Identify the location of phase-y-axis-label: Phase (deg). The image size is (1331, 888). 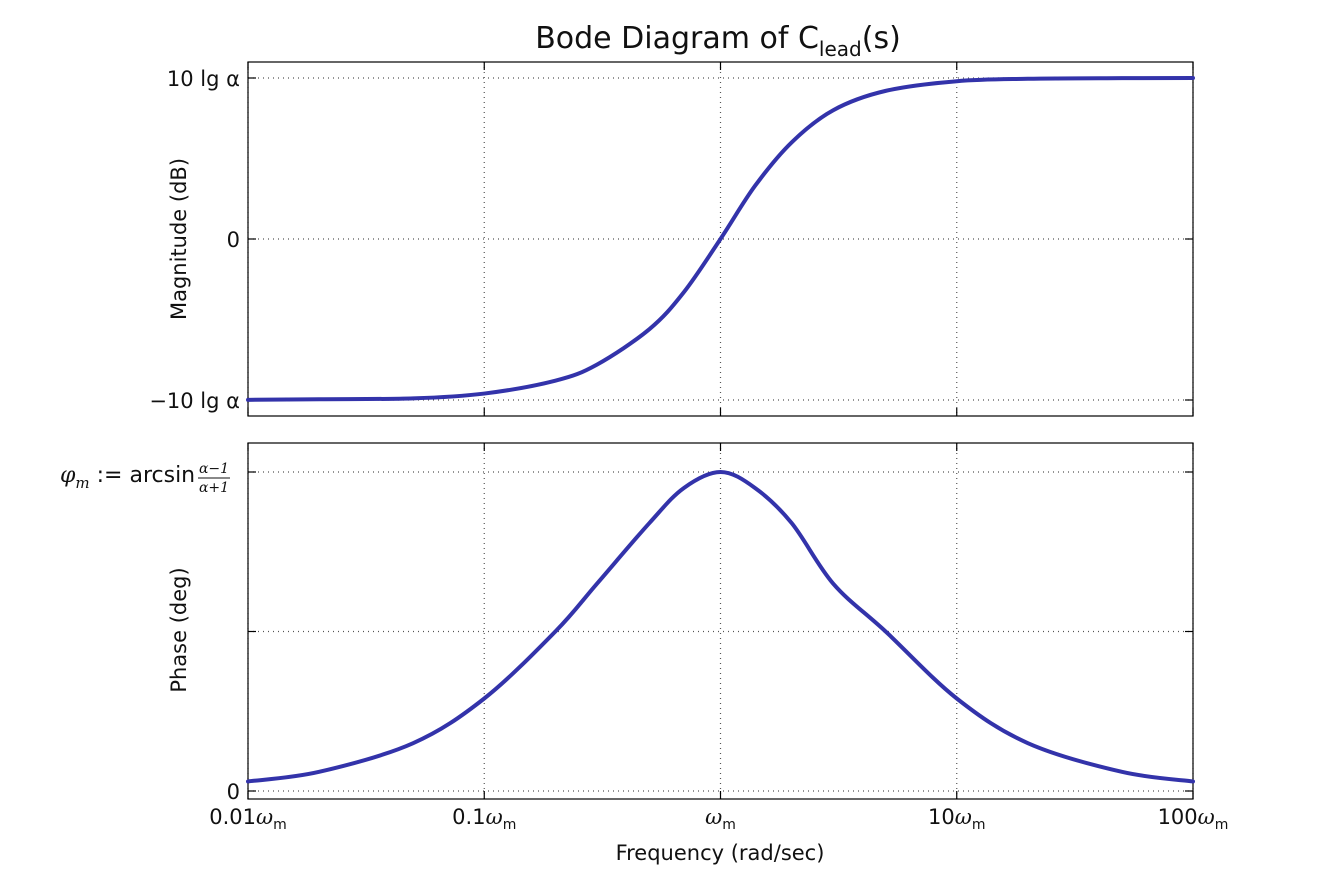
(179, 629).